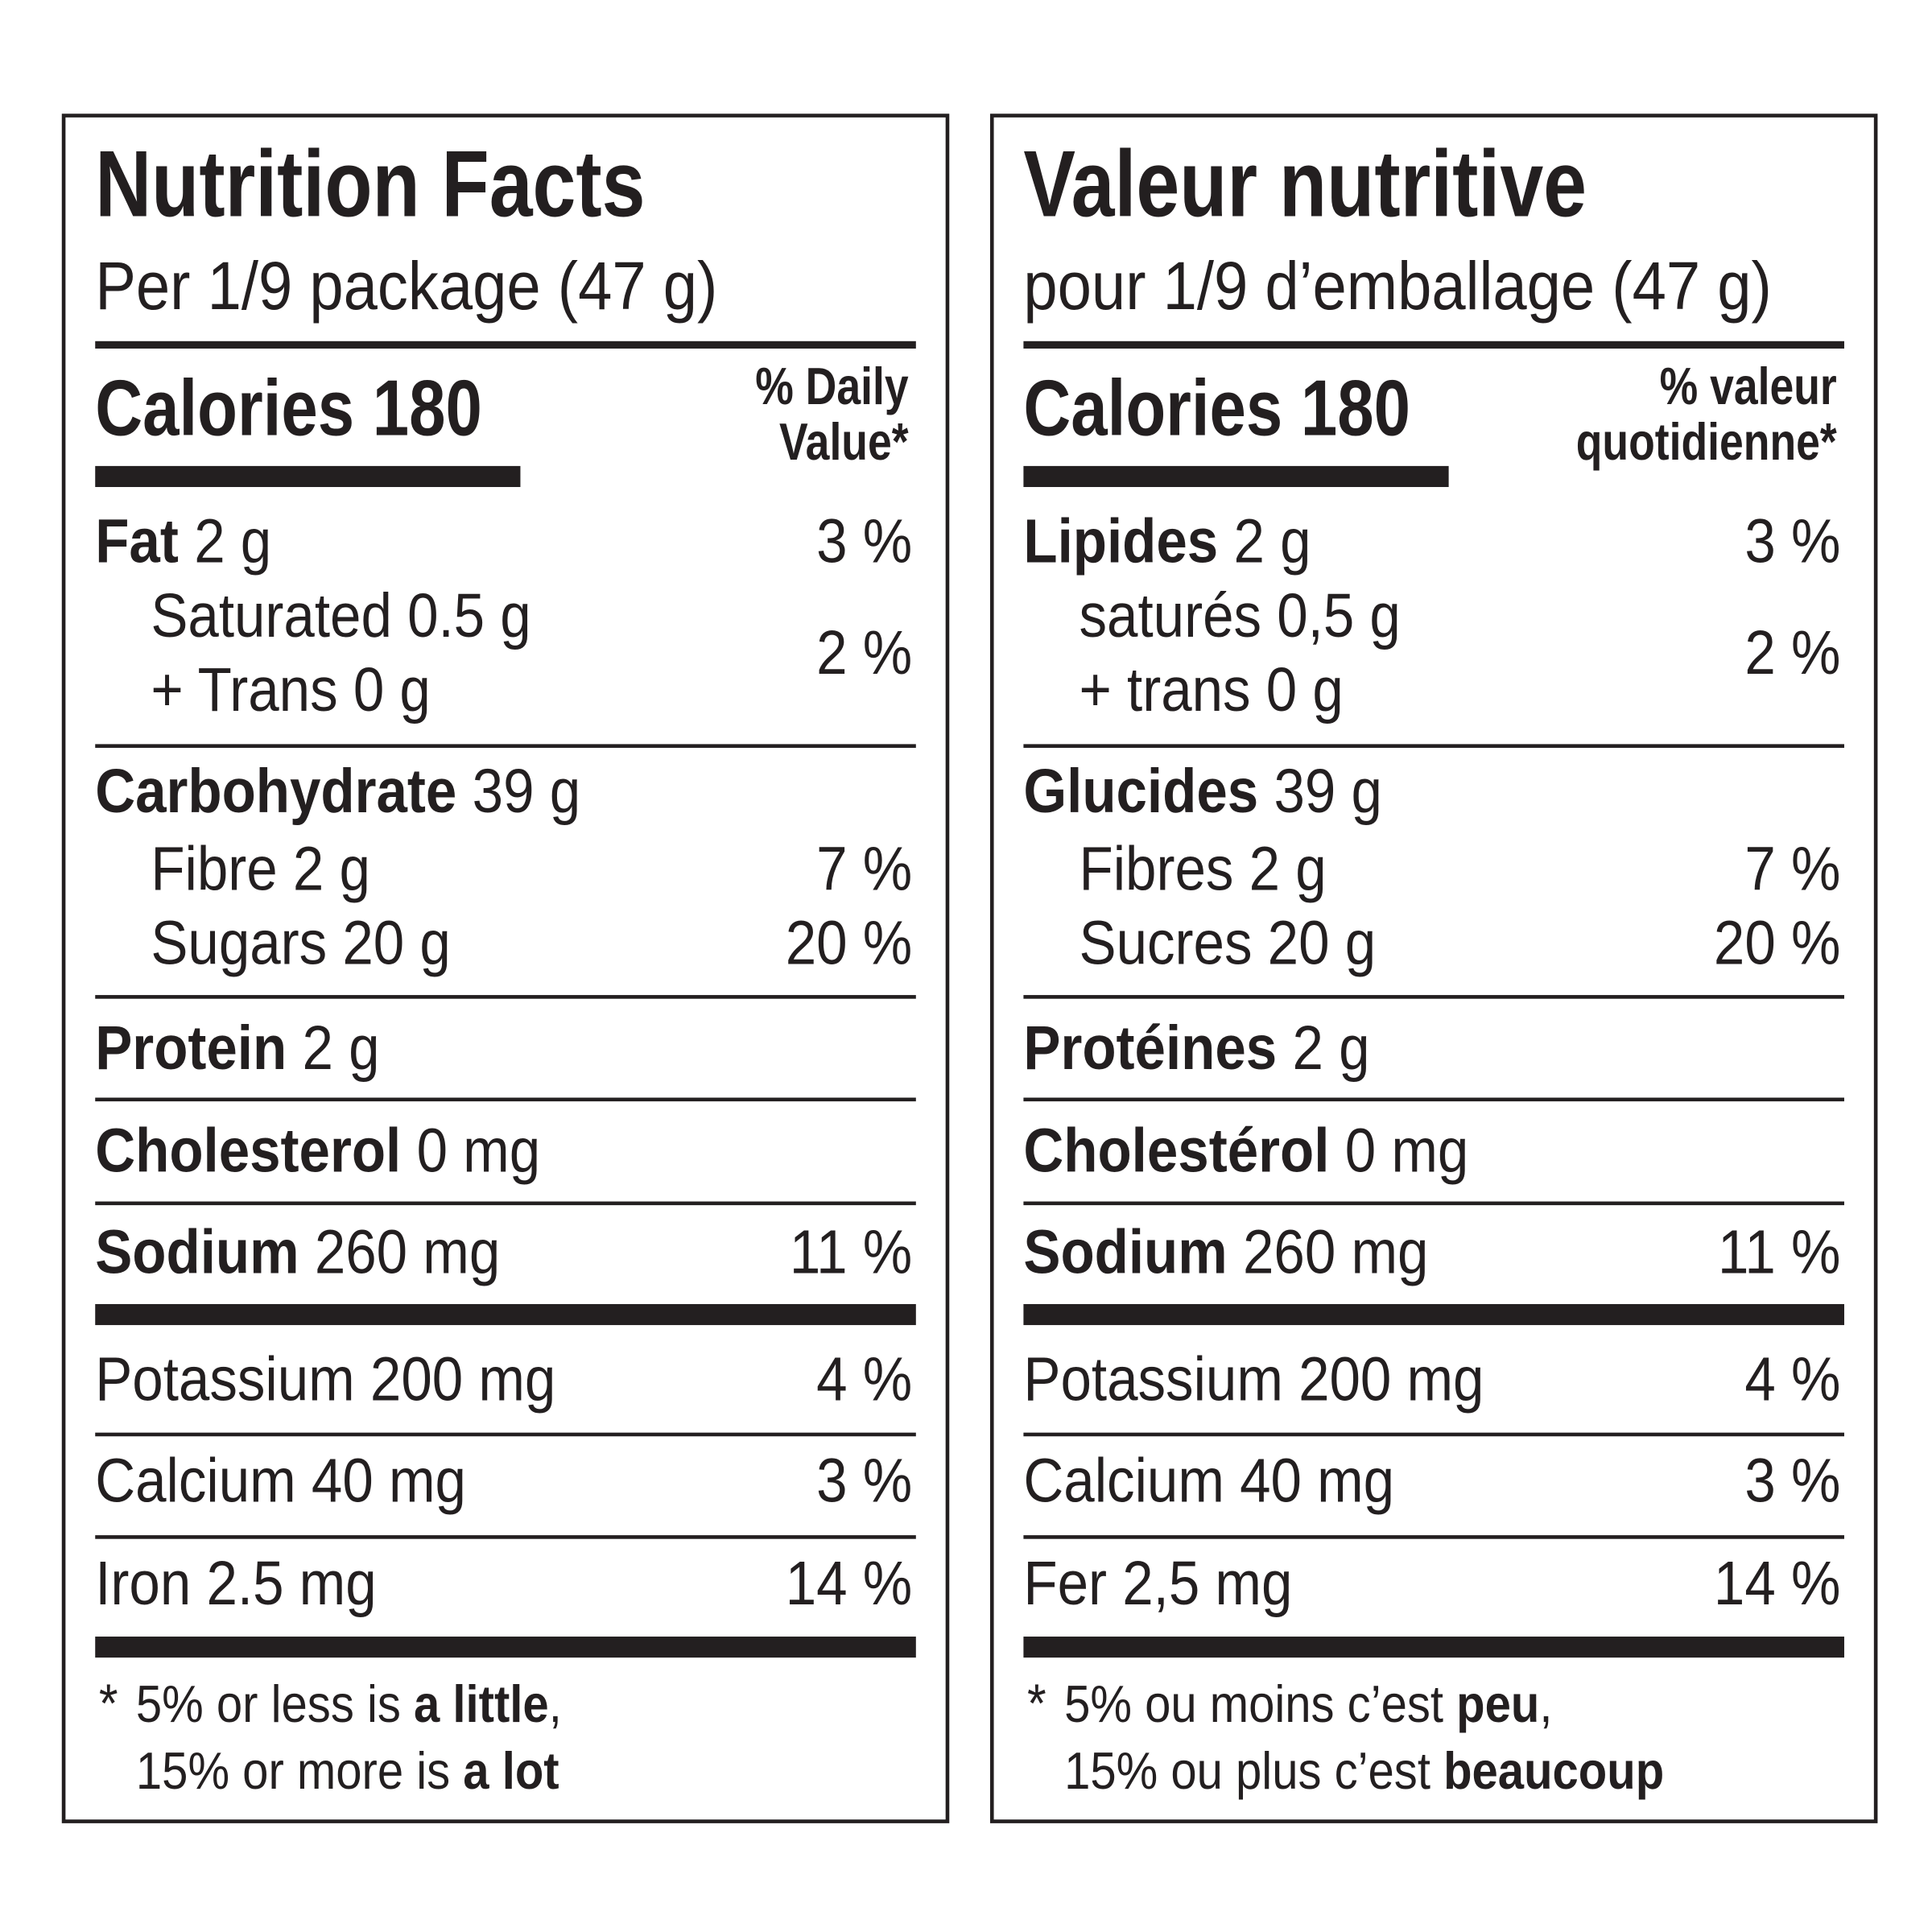 The image size is (1932, 1932). I want to click on footnote-part: ,, so click(555, 1704).